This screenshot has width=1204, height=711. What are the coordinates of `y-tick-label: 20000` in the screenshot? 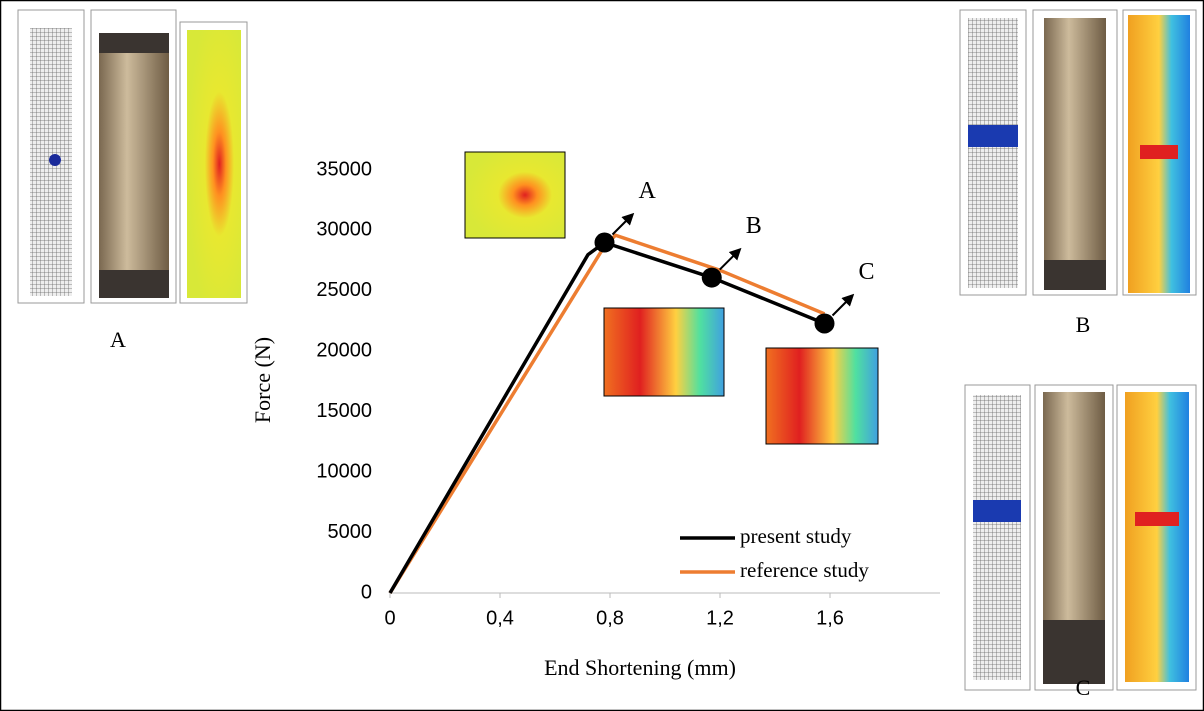 It's located at (344, 351).